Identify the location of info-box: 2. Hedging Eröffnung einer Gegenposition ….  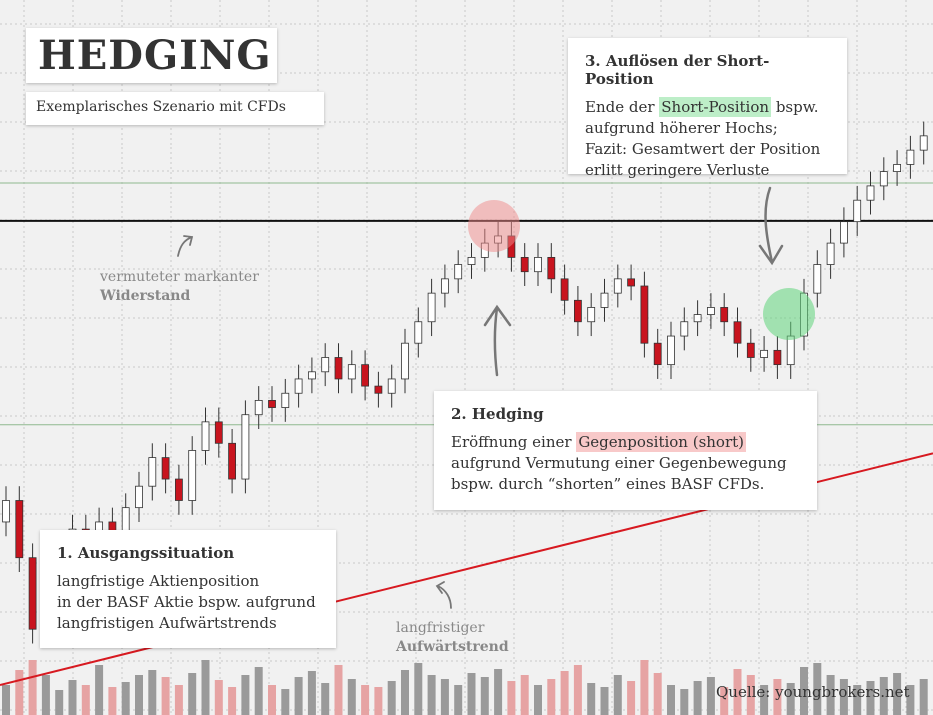
(625, 450).